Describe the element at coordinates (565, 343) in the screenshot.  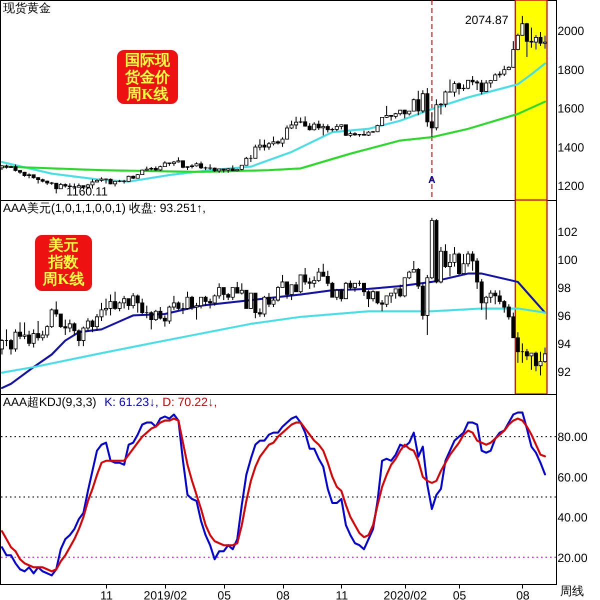
I see `y-tick-label: 94` at that location.